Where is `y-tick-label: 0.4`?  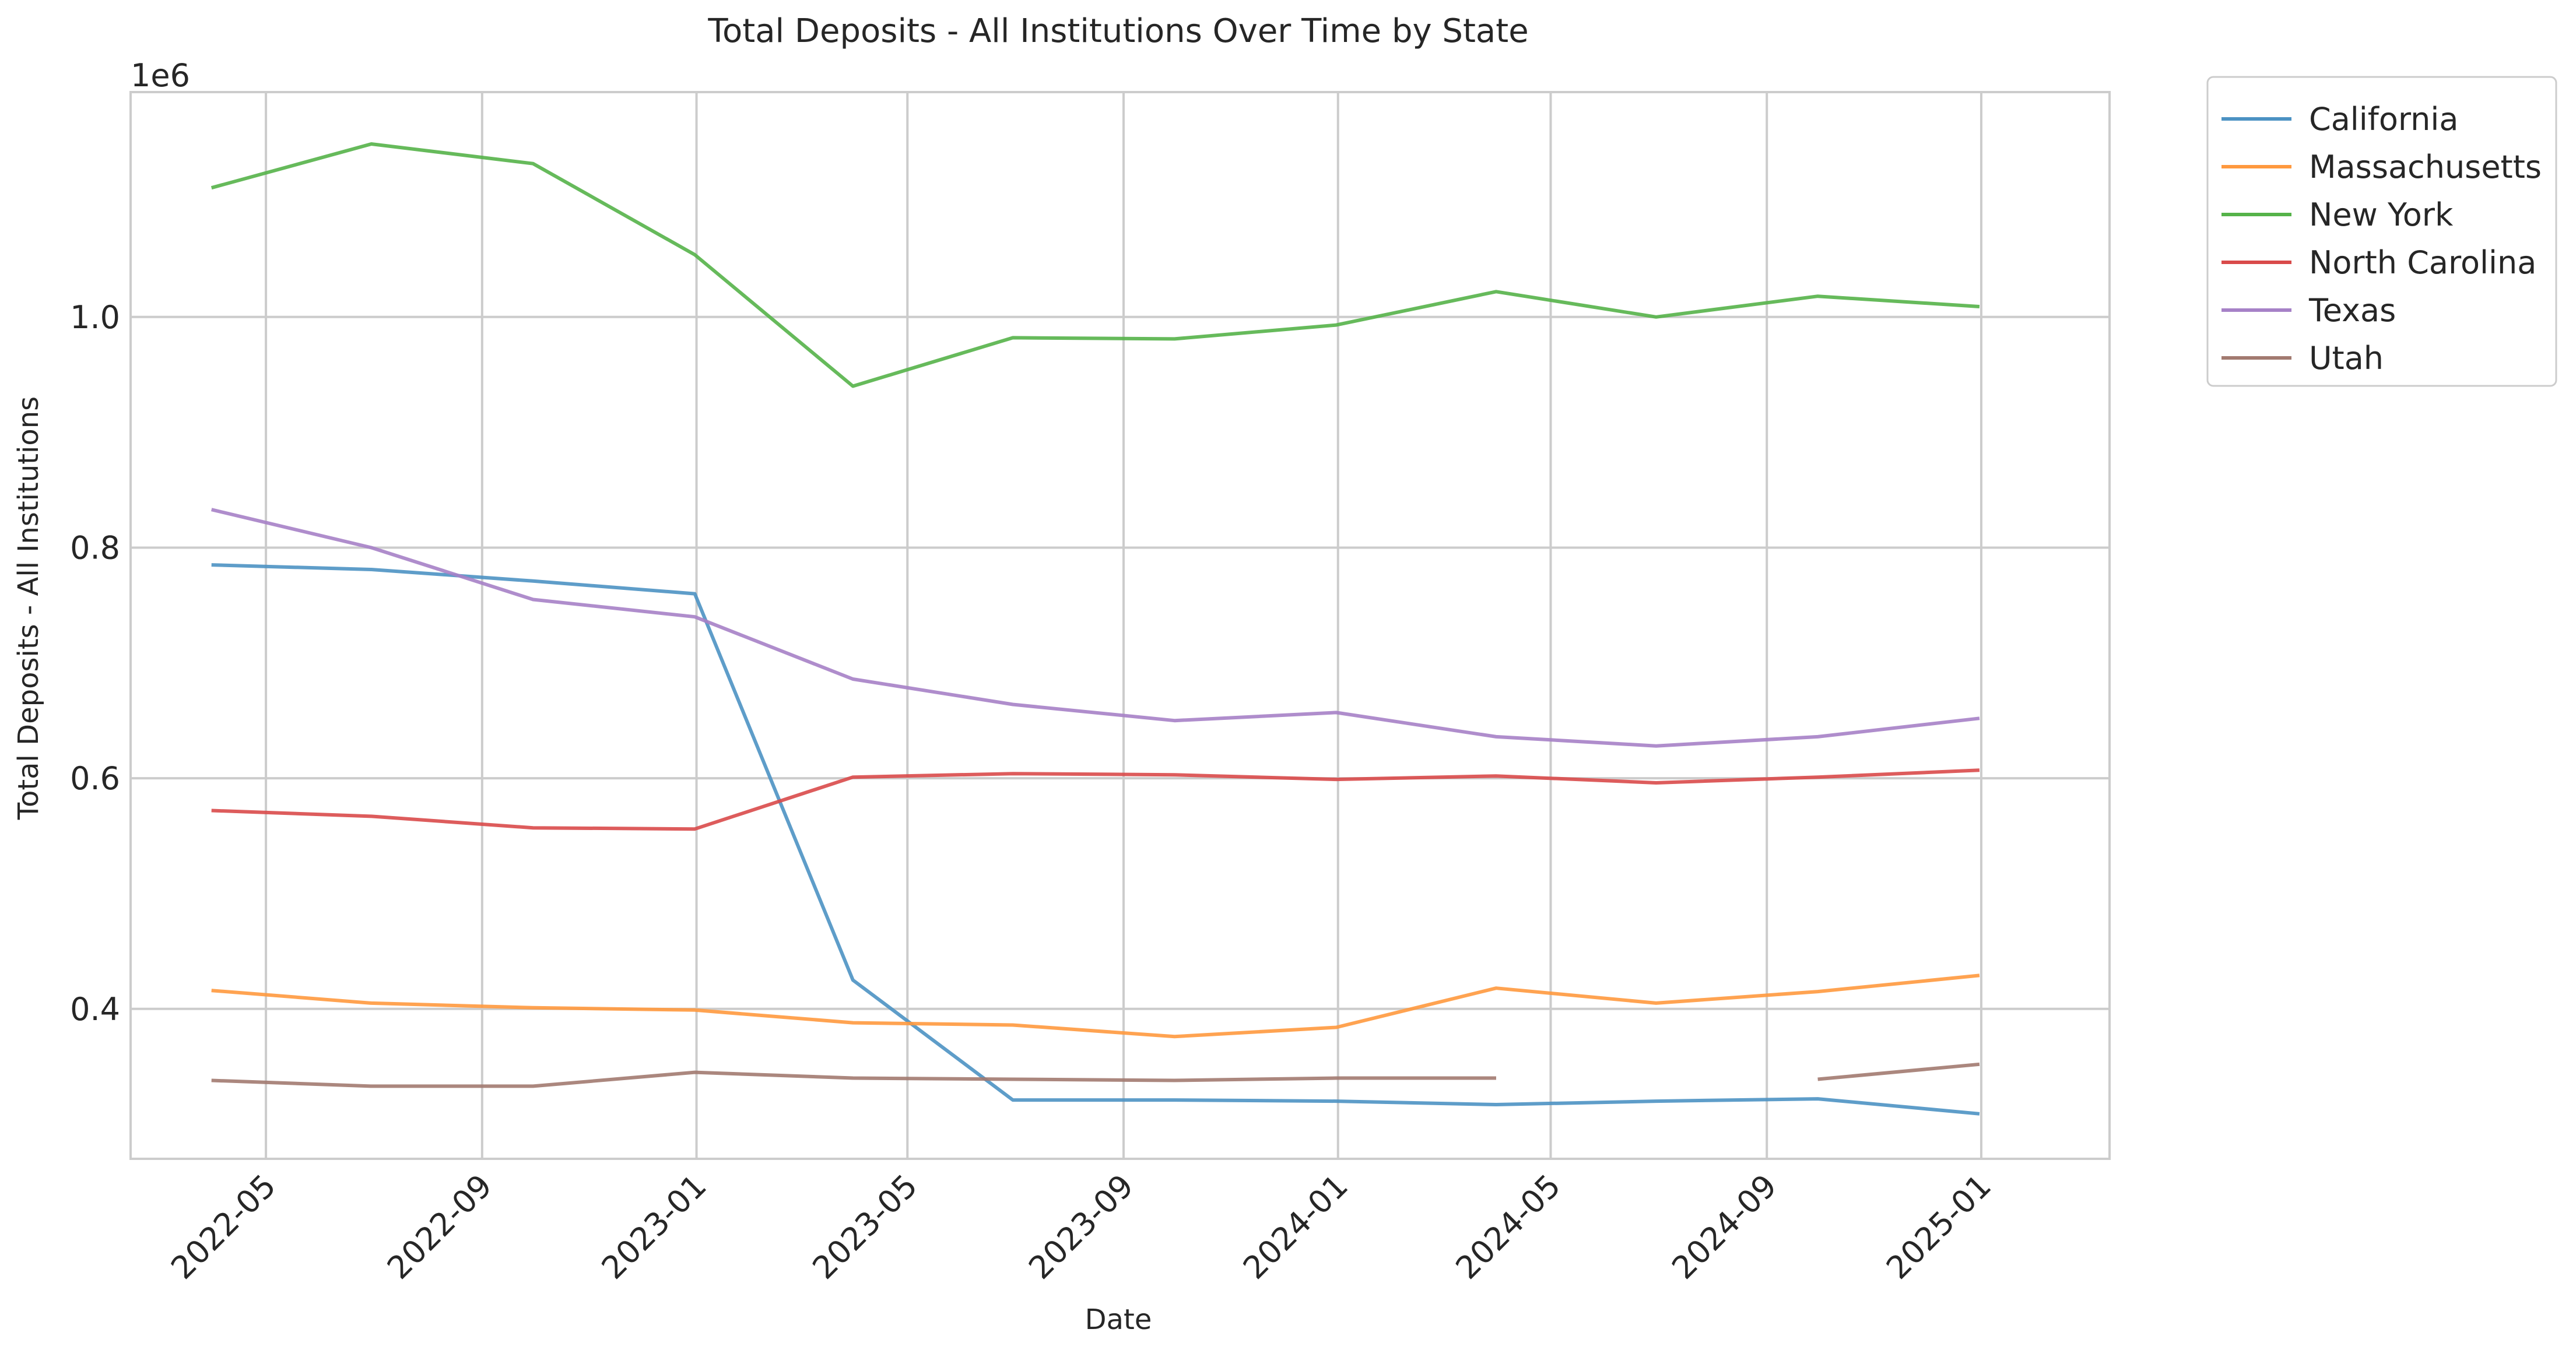
y-tick-label: 0.4 is located at coordinates (95, 1009).